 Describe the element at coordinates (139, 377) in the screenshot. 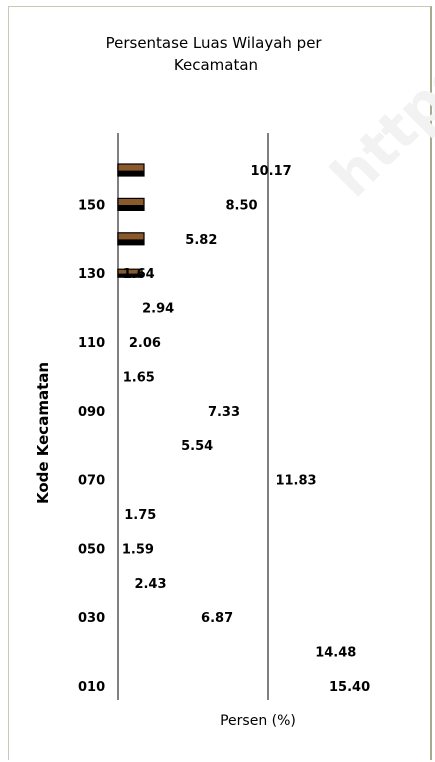

I see `data-label-100: 1.65` at that location.